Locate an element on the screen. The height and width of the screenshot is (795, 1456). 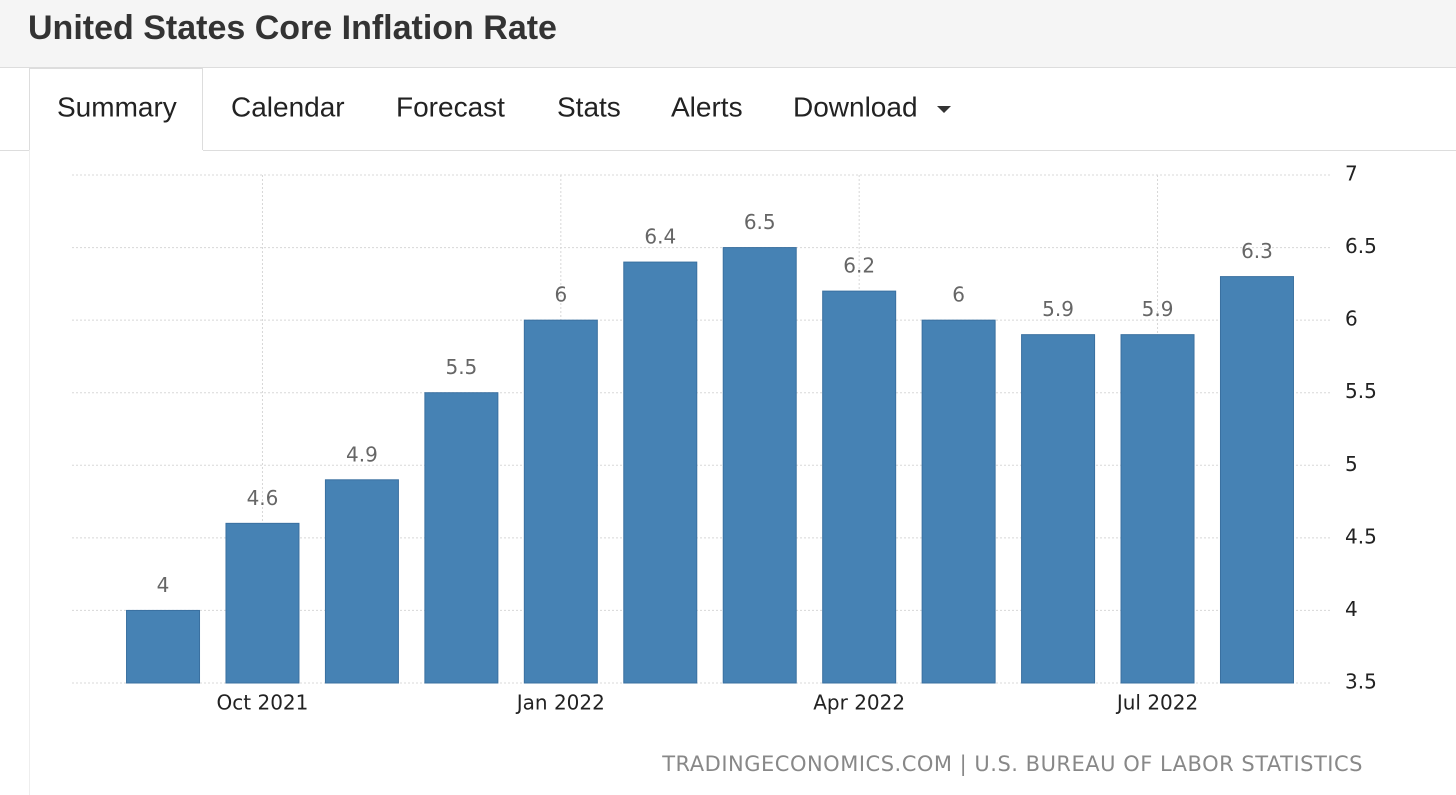
x-tick-label: Apr 2022 is located at coordinates (859, 703).